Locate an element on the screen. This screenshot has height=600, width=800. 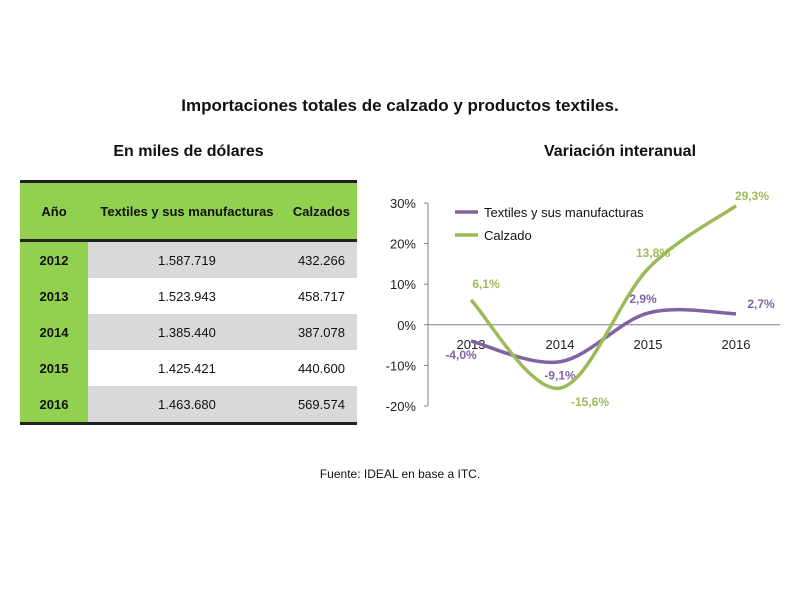
textiles-cell: 1.463.680 is located at coordinates (187, 405).